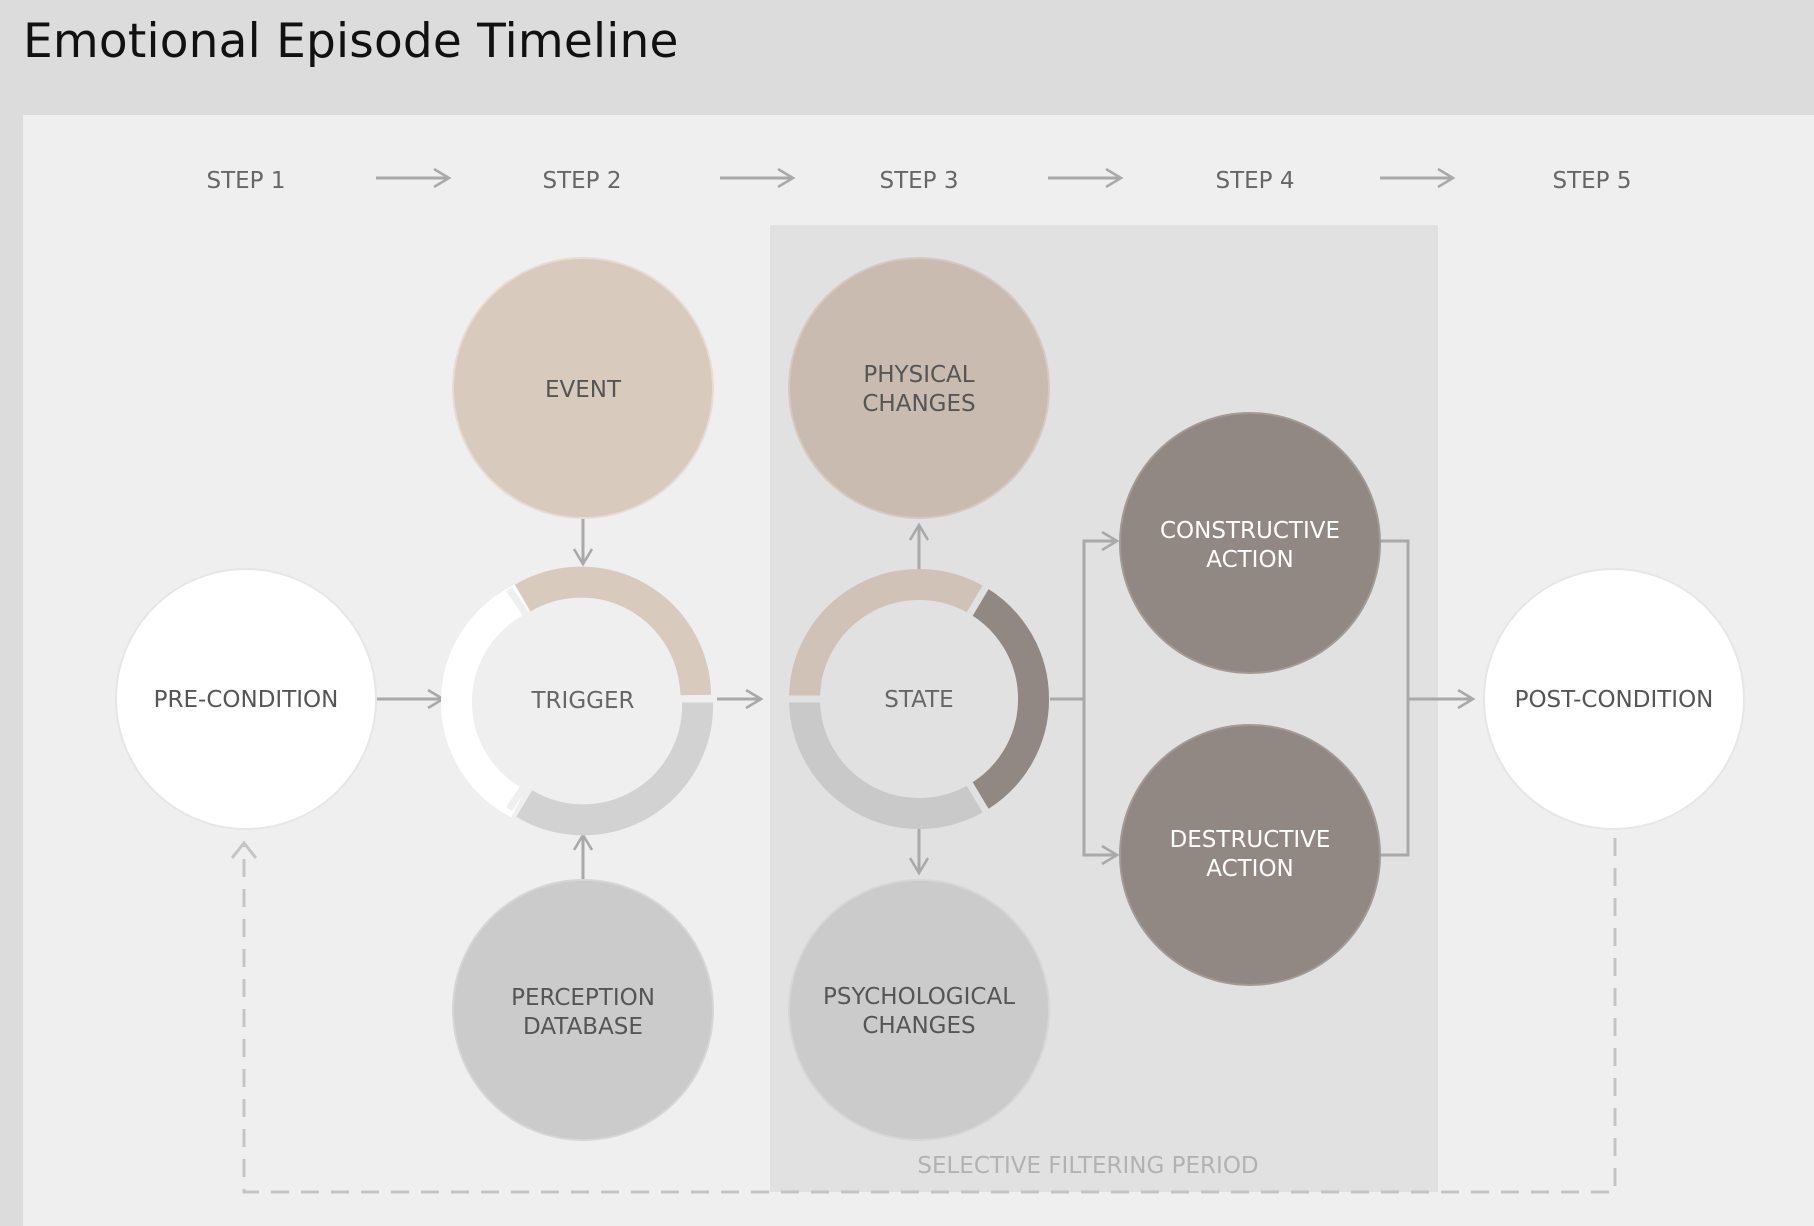 This screenshot has width=1814, height=1226. Describe the element at coordinates (1250, 531) in the screenshot. I see `constructive-label-line1: CONSTRUCTIVE` at that location.